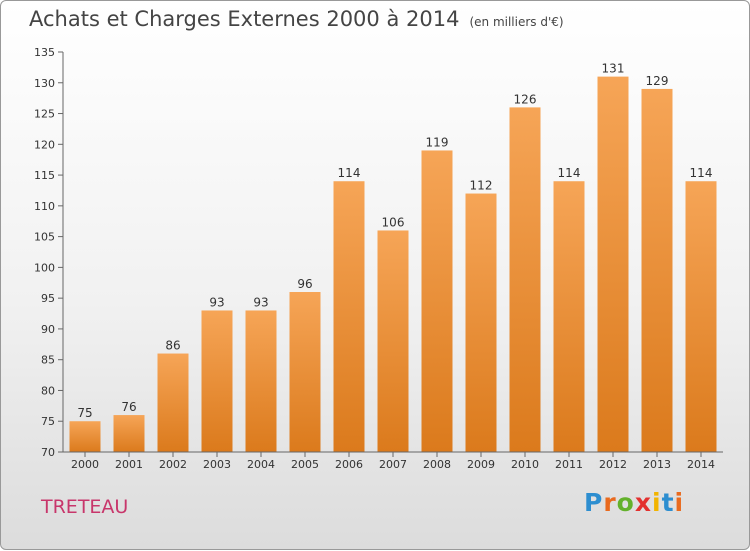  I want to click on x-tick-label: 2006, so click(349, 464).